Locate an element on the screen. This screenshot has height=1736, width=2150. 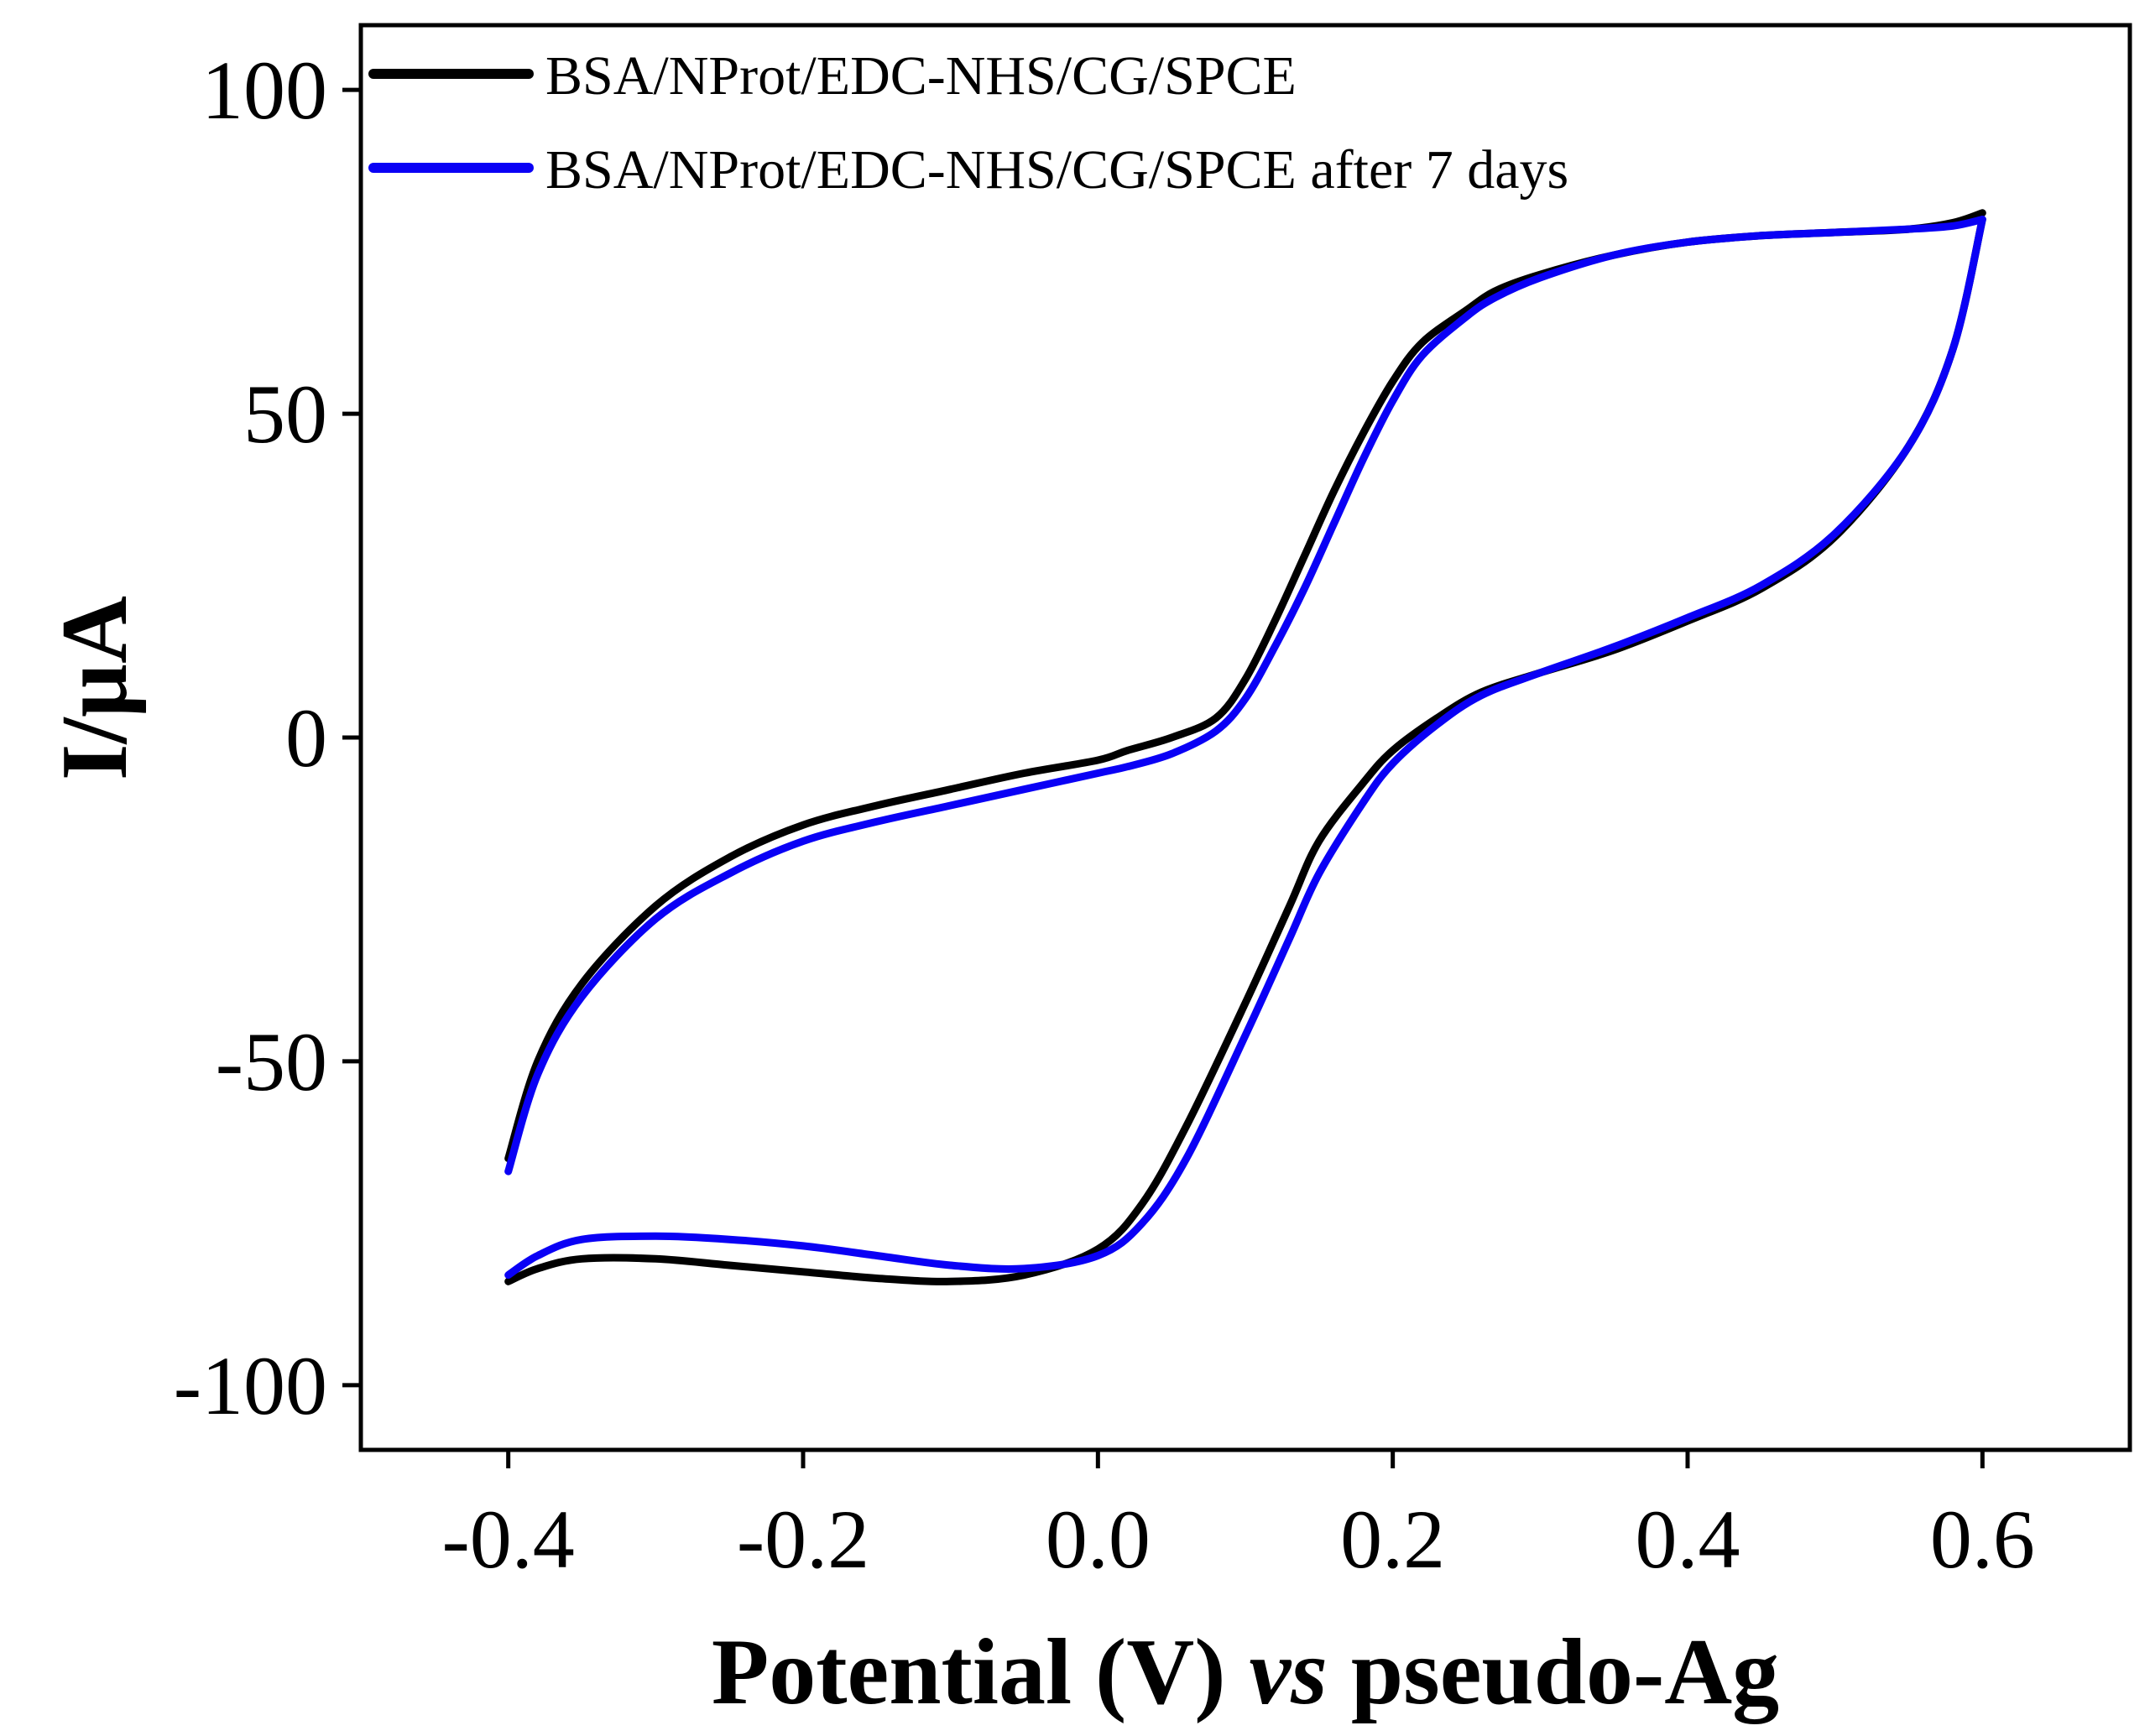
x-tick-label: 0.6 is located at coordinates (1983, 1539).